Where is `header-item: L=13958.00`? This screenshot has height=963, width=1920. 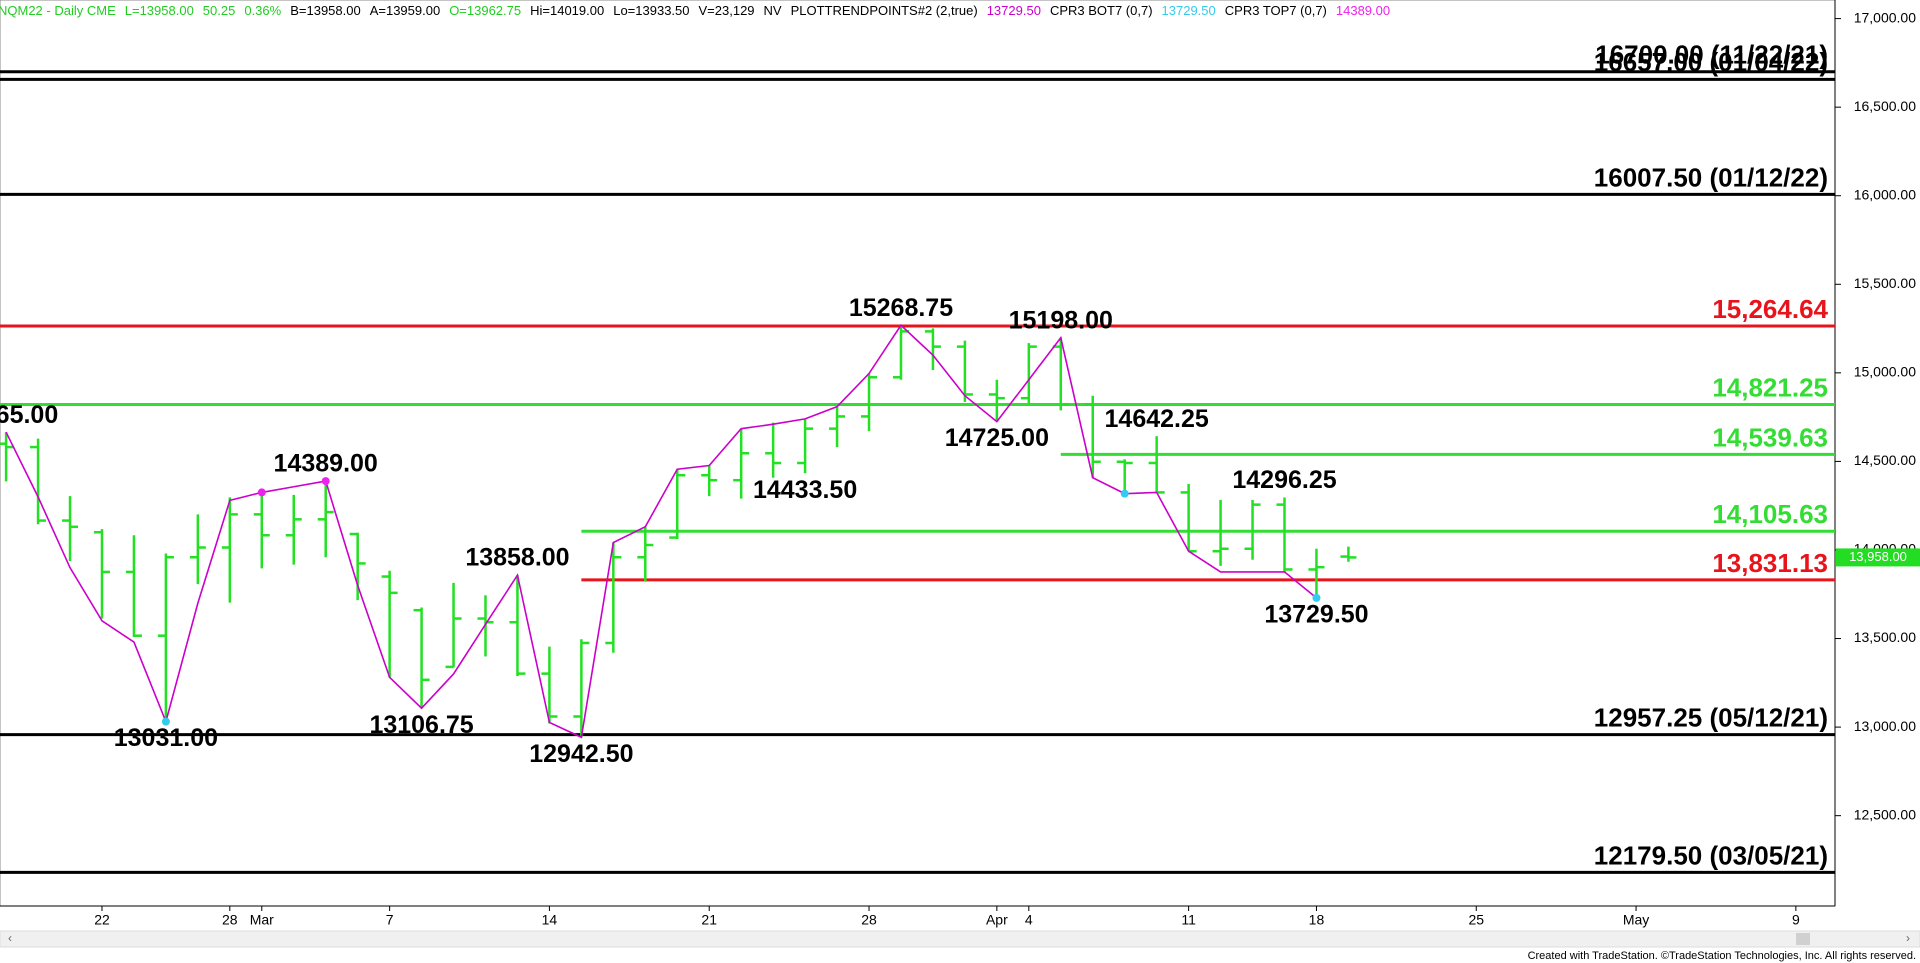
header-item: L=13958.00 is located at coordinates (159, 10).